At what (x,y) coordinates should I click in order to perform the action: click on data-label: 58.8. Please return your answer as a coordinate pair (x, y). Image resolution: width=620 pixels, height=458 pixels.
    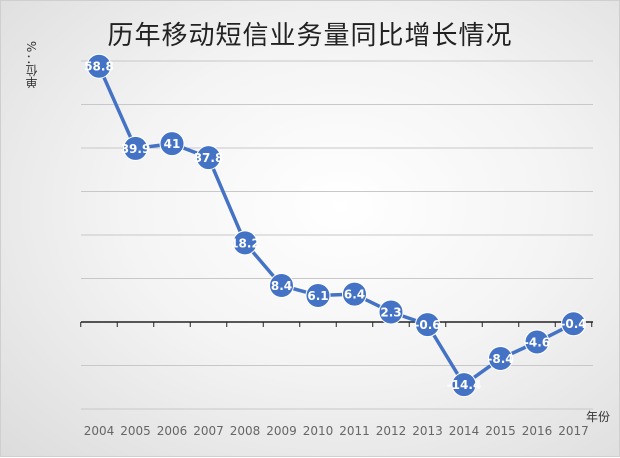
    Looking at the image, I should click on (99, 67).